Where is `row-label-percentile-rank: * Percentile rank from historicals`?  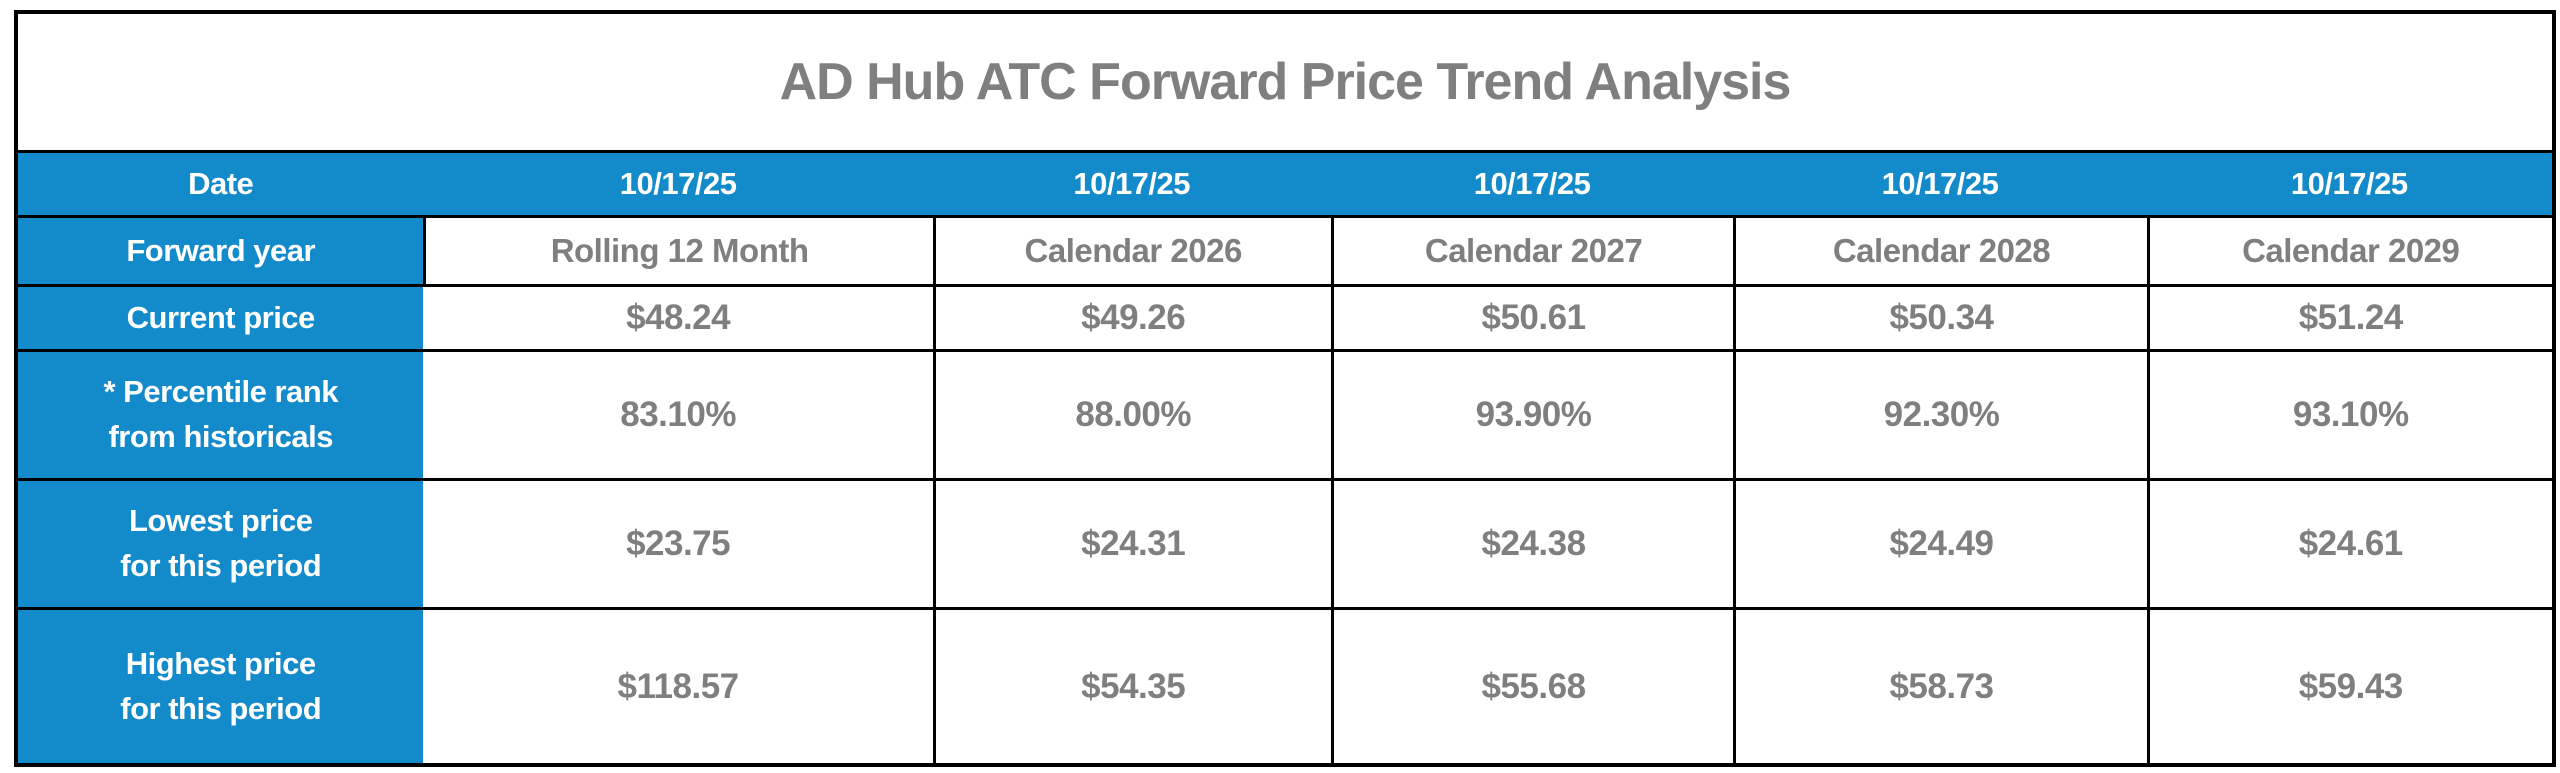 row-label-percentile-rank: * Percentile rank from historicals is located at coordinates (221, 415).